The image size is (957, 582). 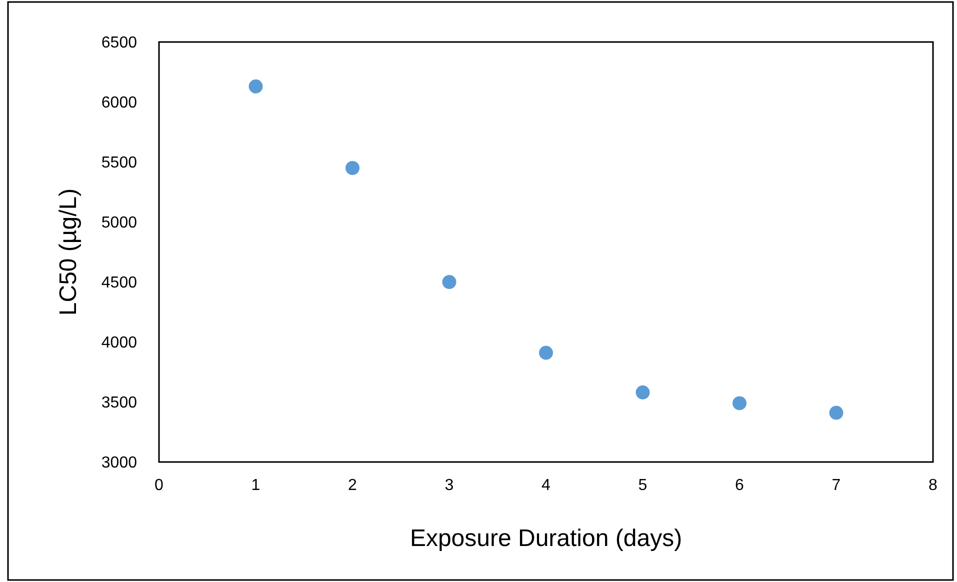 I want to click on y-tick-label: 6000, so click(x=119, y=103).